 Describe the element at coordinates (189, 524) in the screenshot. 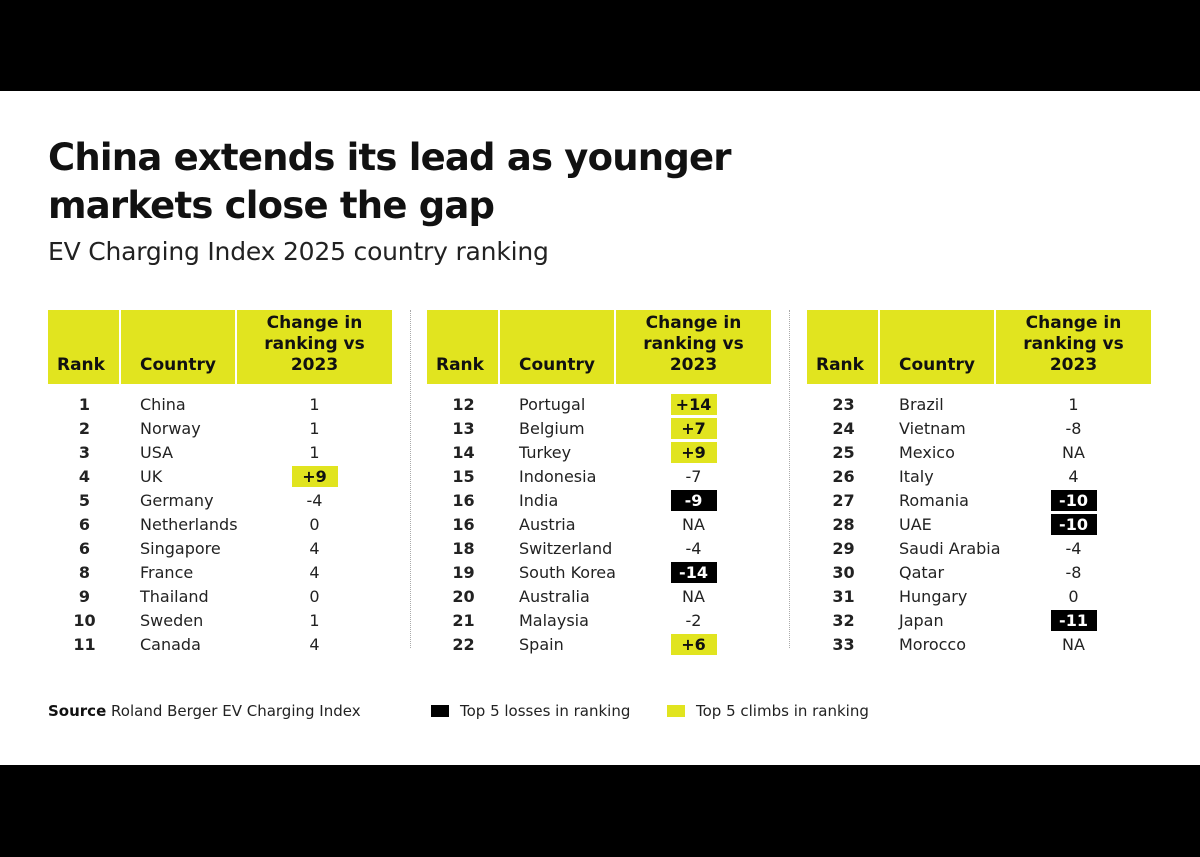

I see `country-cell: Netherlands` at that location.